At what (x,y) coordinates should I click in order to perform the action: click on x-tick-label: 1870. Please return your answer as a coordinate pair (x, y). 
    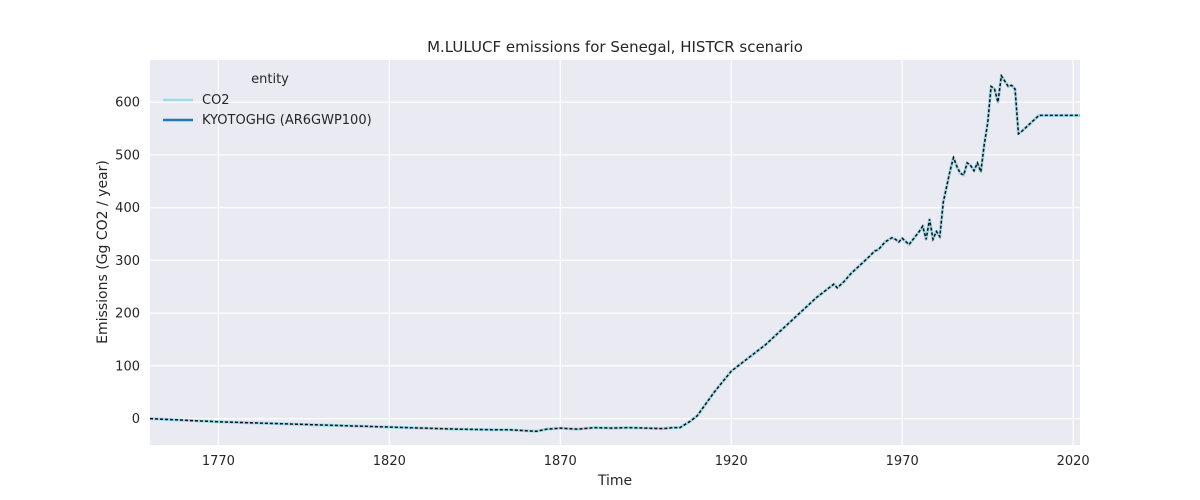
    Looking at the image, I should click on (560, 461).